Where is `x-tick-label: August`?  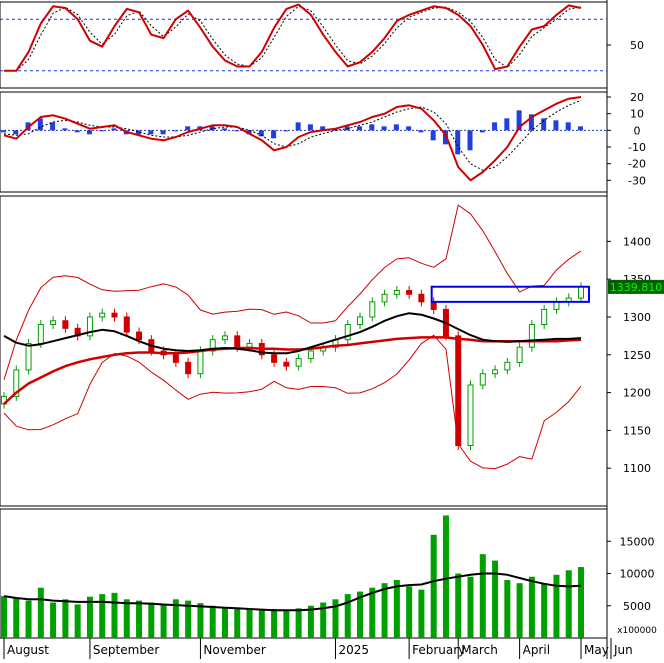
x-tick-label: August is located at coordinates (28, 650).